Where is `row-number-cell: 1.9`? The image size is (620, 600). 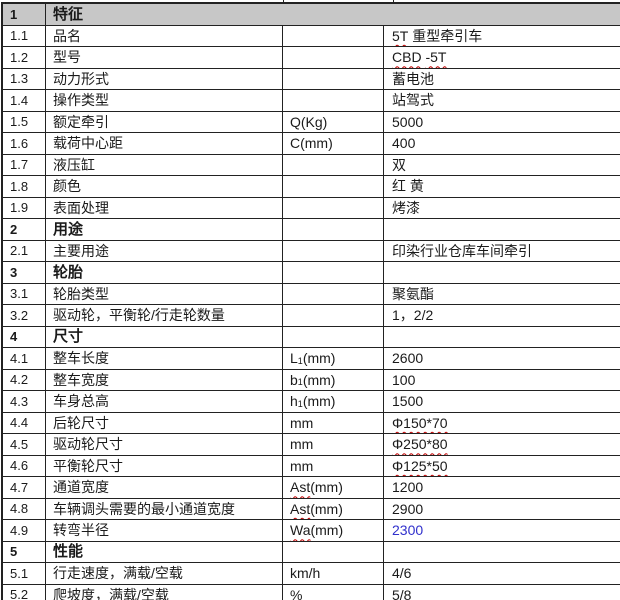
row-number-cell: 1.9 is located at coordinates (24, 207).